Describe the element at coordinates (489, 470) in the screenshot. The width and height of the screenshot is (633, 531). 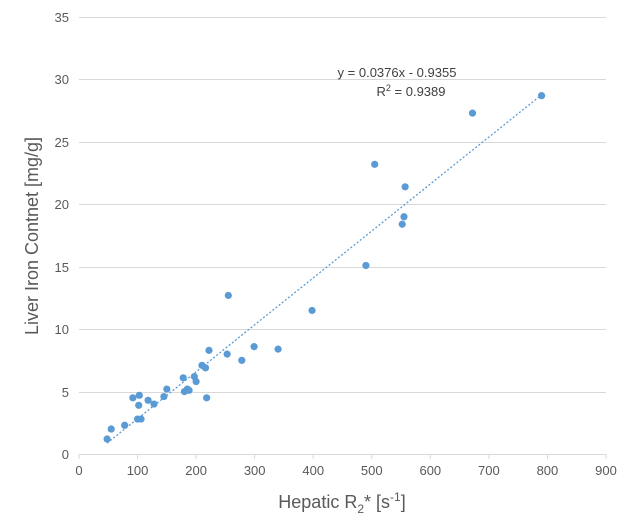
I see `x-tick-label: 700` at that location.